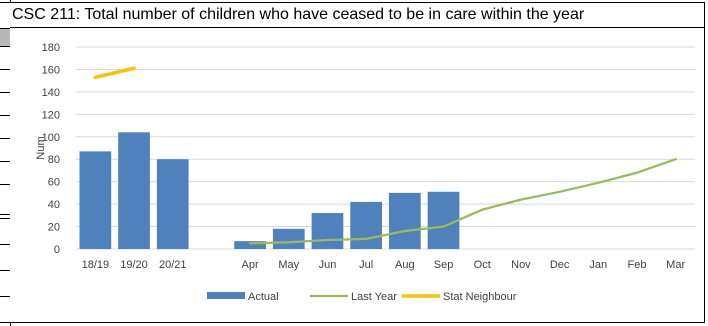 The image size is (708, 326). I want to click on y-tick-label: 180, so click(51, 48).